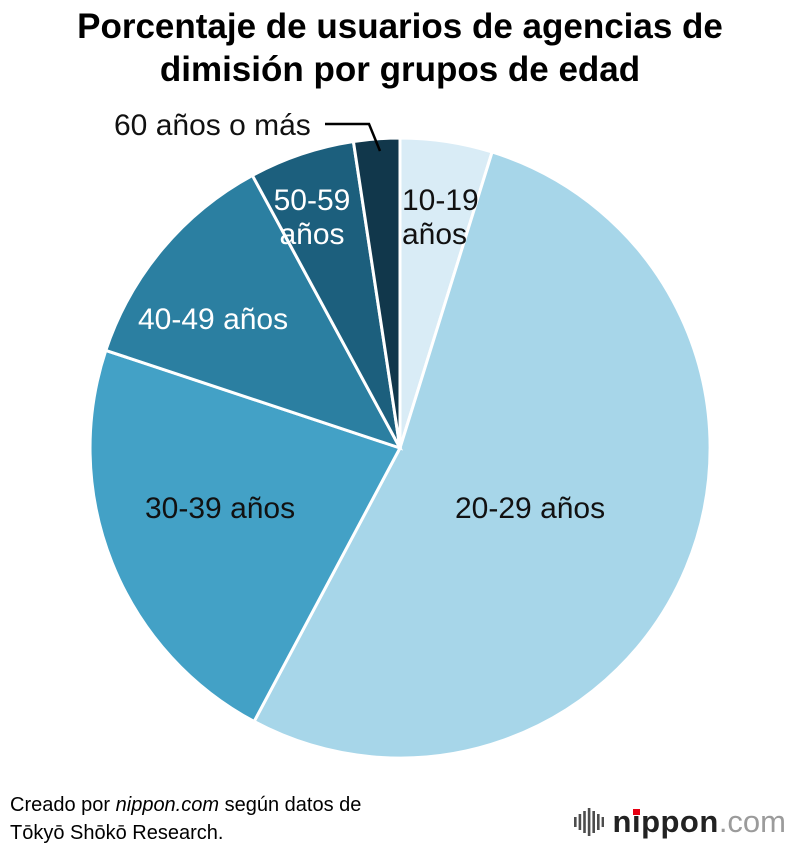 Image resolution: width=800 pixels, height=850 pixels. What do you see at coordinates (636, 812) in the screenshot?
I see `logo-red-dot` at bounding box center [636, 812].